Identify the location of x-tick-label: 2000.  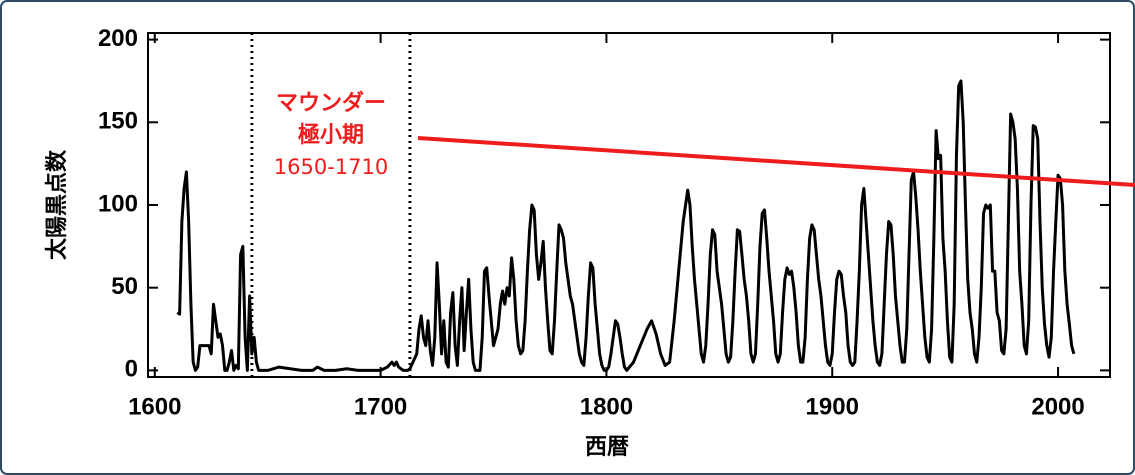
(1057, 406).